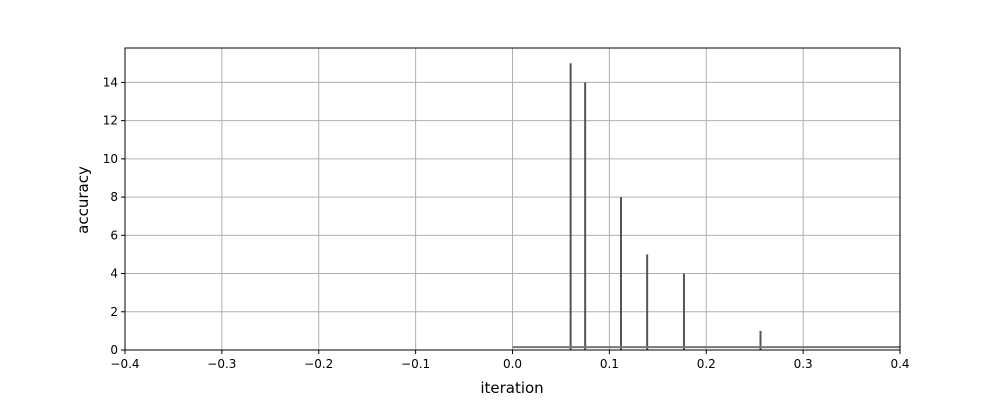 The height and width of the screenshot is (400, 1000). What do you see at coordinates (221, 364) in the screenshot?
I see `x-tick-label-1: −0.3` at bounding box center [221, 364].